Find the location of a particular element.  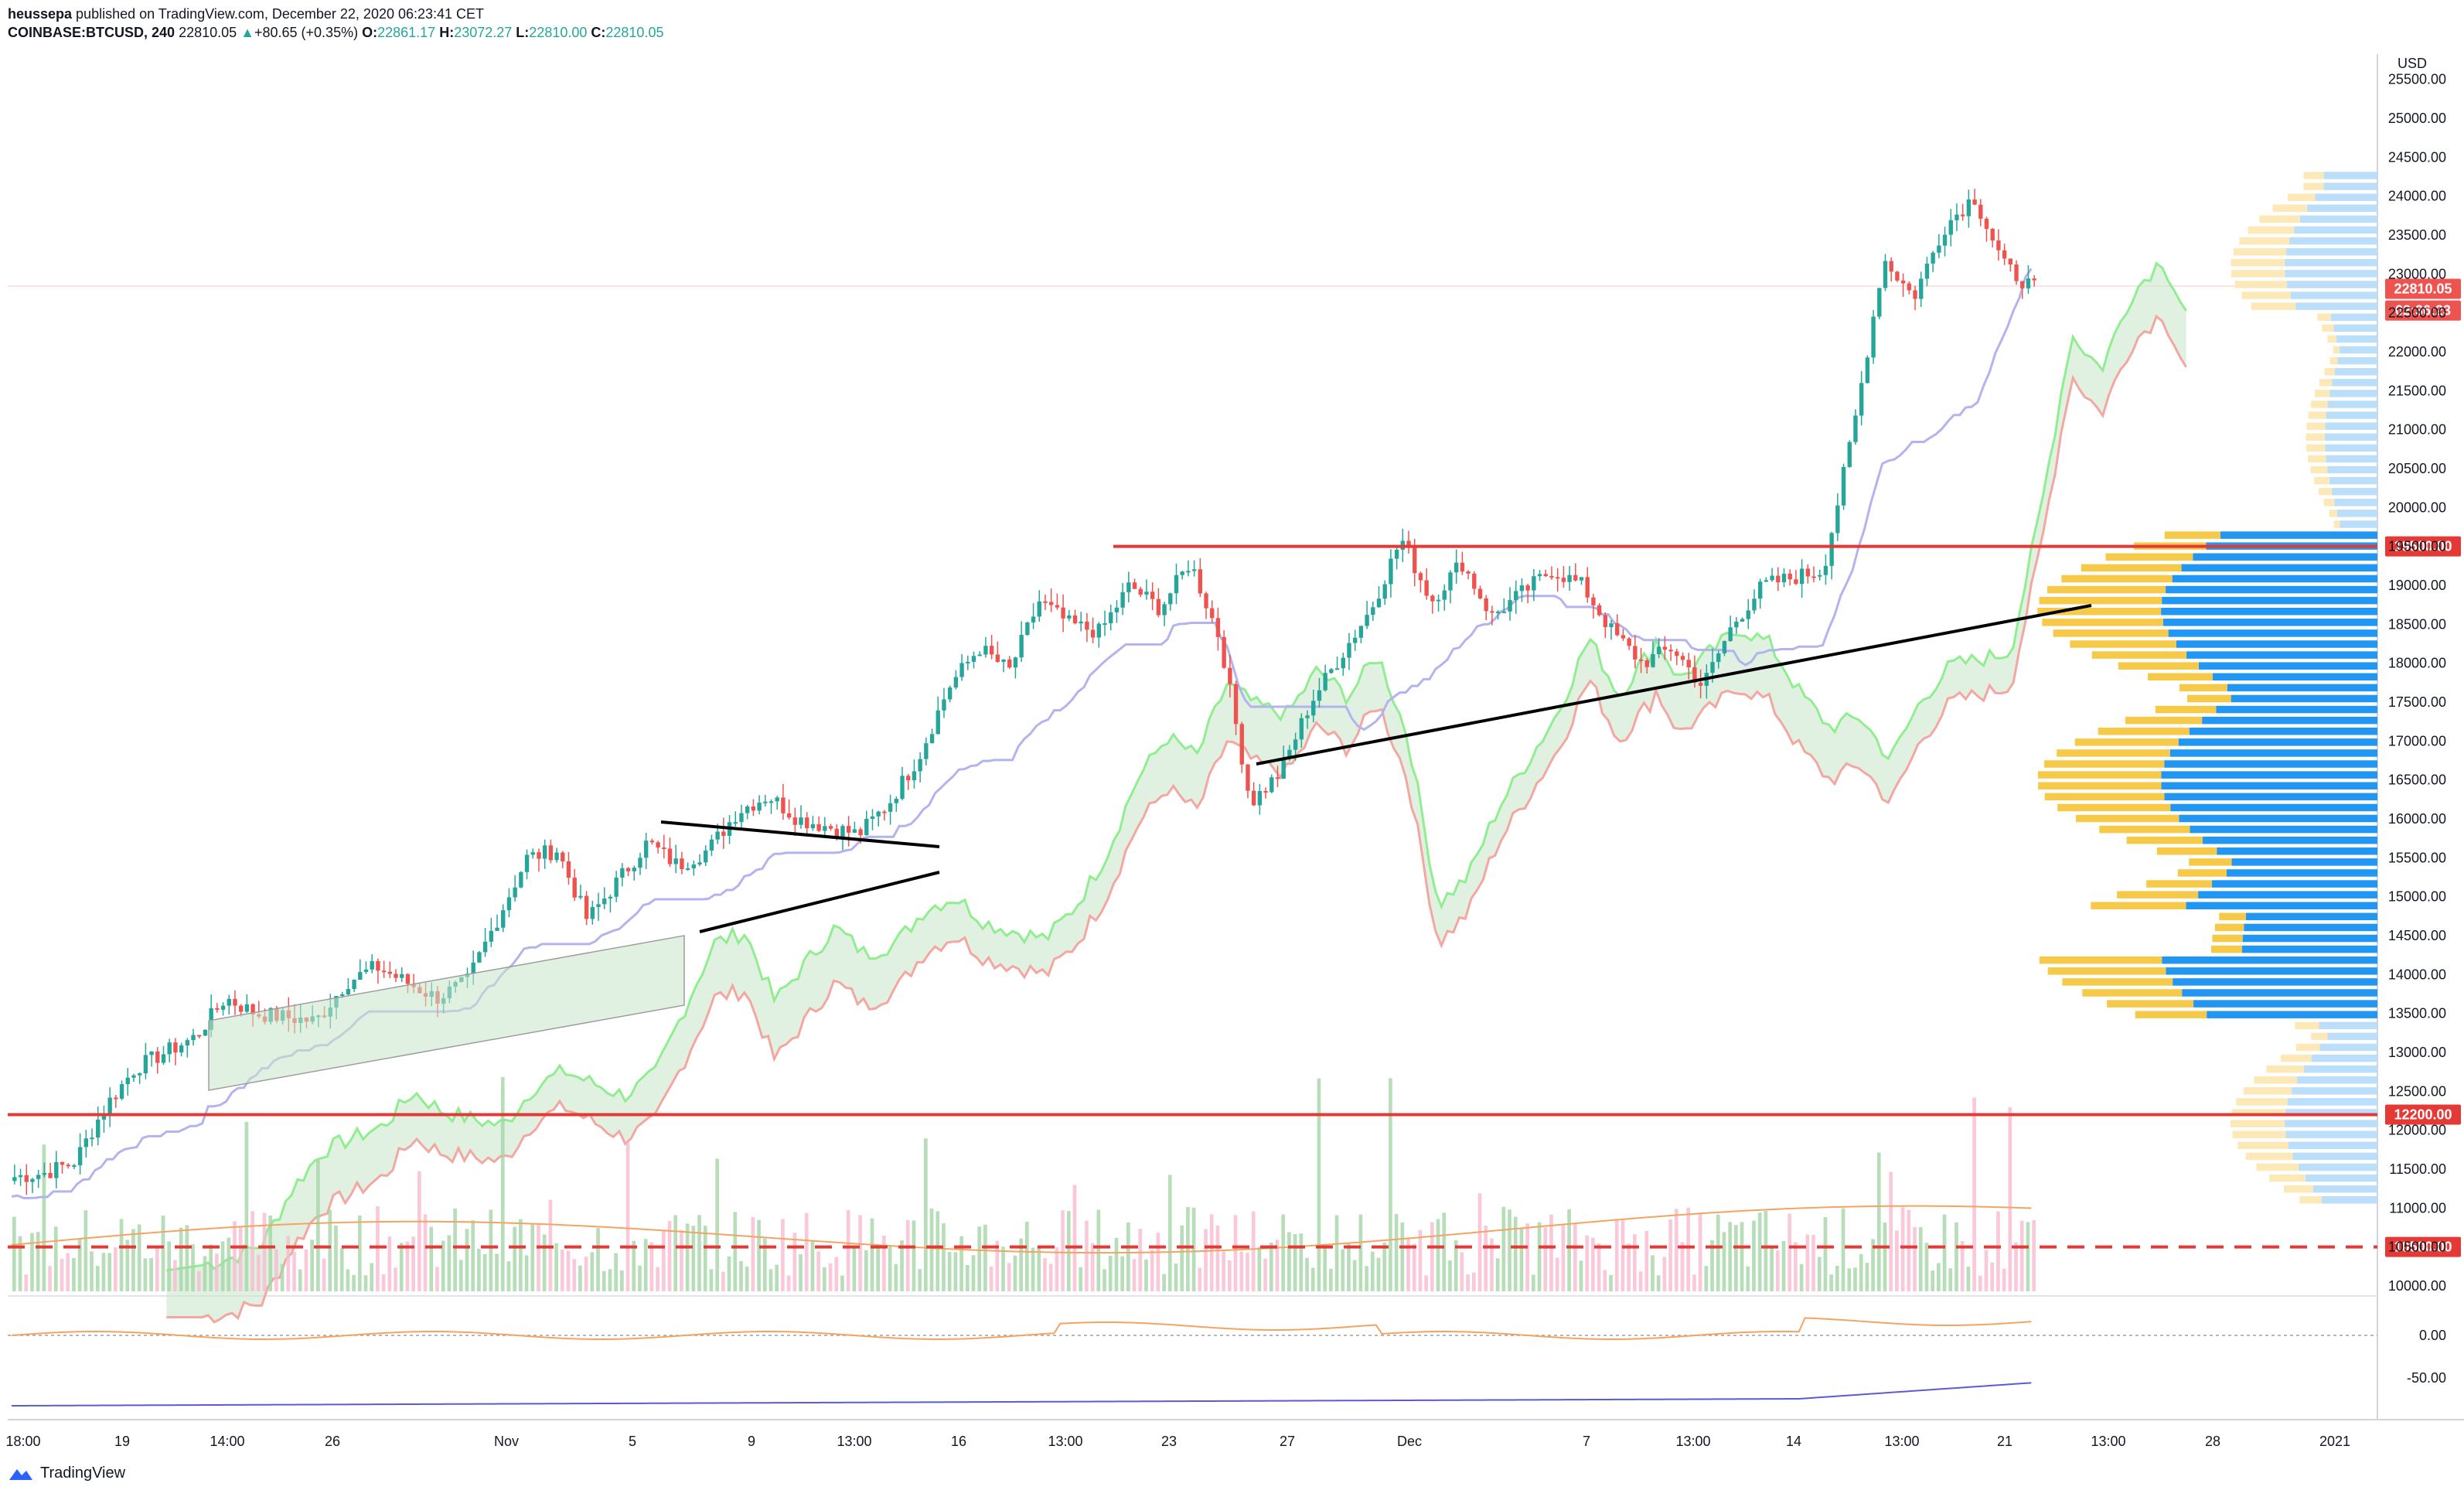

y-tick-label: 14000.00 is located at coordinates (2417, 974).